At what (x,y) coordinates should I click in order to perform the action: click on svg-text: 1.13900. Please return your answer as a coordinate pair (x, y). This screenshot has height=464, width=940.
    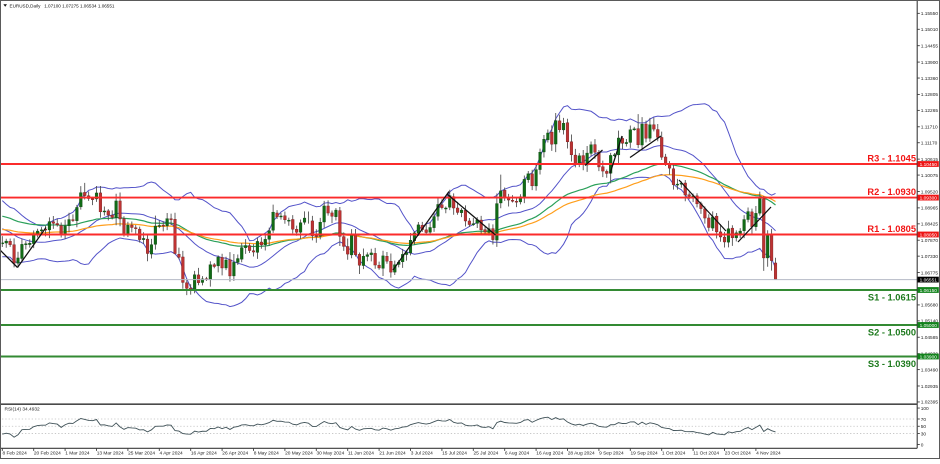
    Looking at the image, I should click on (930, 63).